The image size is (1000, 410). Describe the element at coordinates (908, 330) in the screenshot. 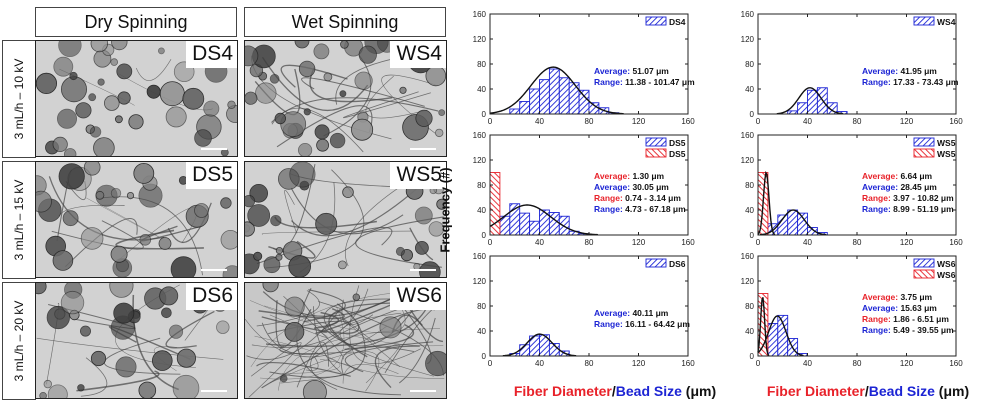

I see `stat-annotation: Range: 5.49 - 39.55 μm` at that location.